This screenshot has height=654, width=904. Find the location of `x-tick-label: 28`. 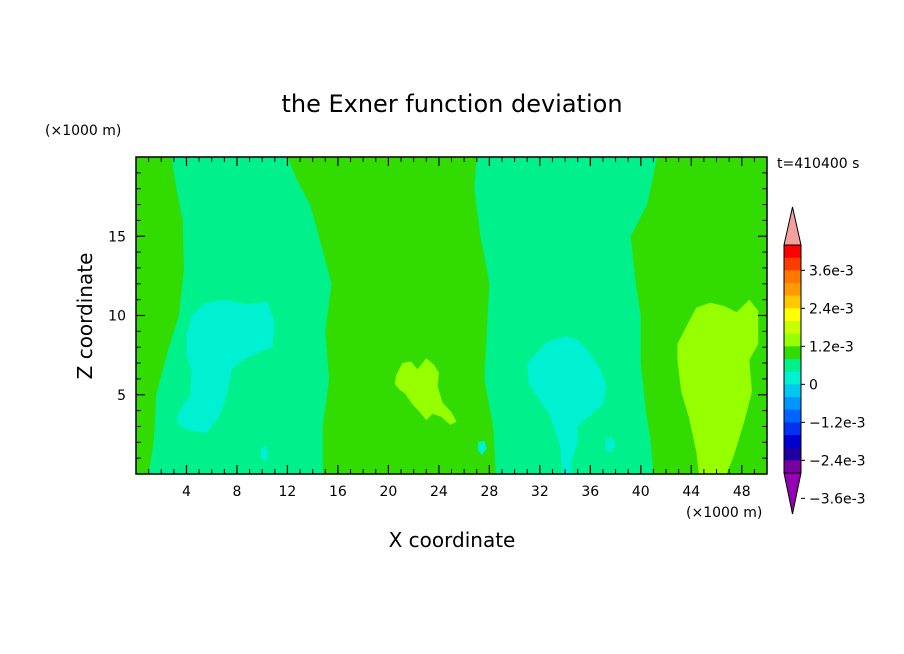

x-tick-label: 28 is located at coordinates (489, 492).